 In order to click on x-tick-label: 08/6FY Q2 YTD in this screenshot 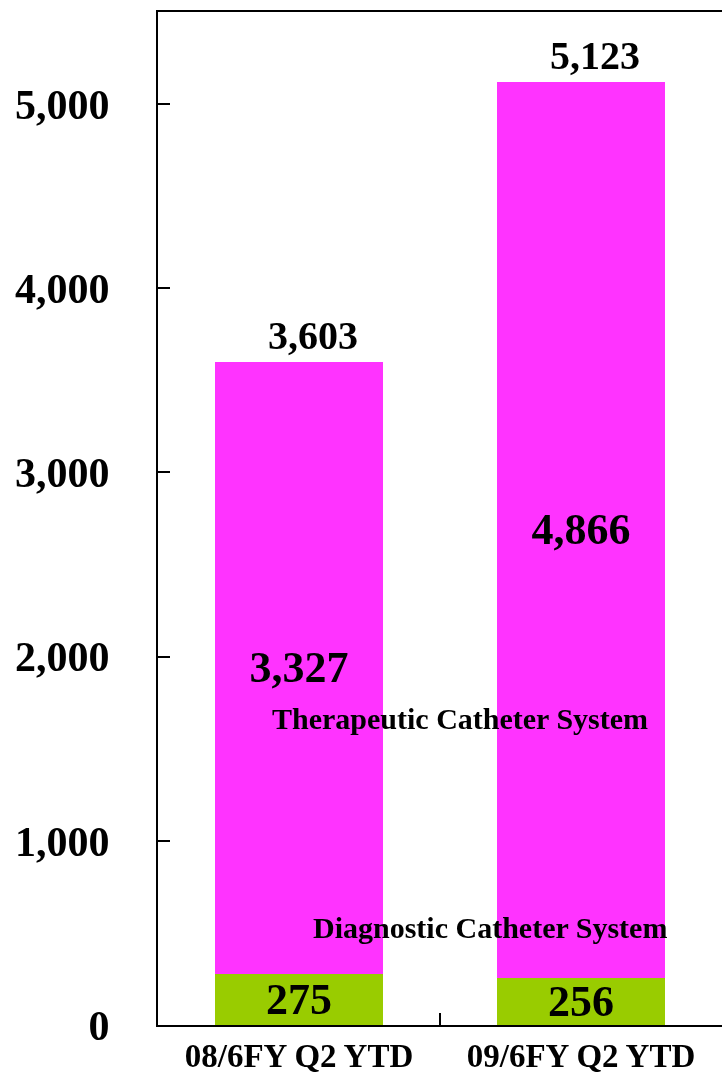, I will do `click(299, 1055)`.